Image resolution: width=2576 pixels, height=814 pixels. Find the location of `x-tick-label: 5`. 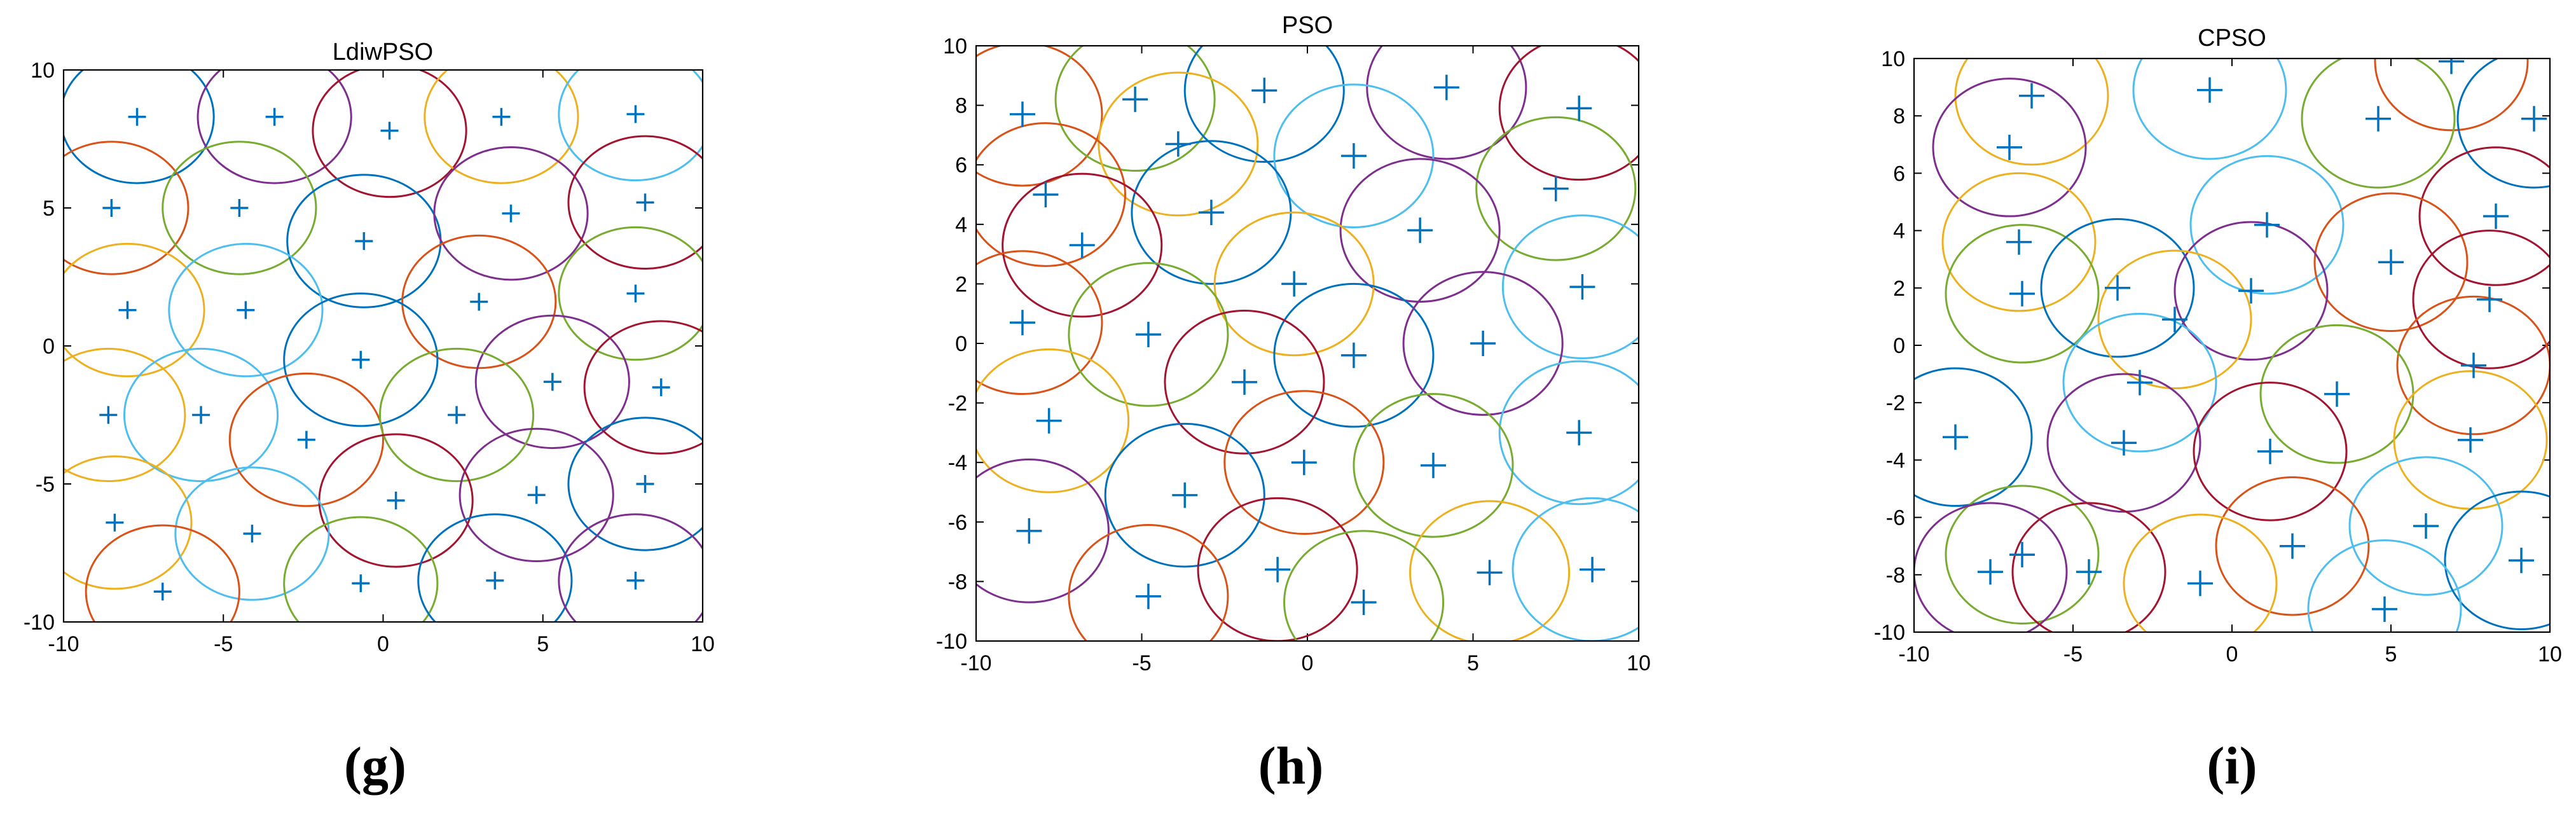

x-tick-label: 5 is located at coordinates (543, 644).